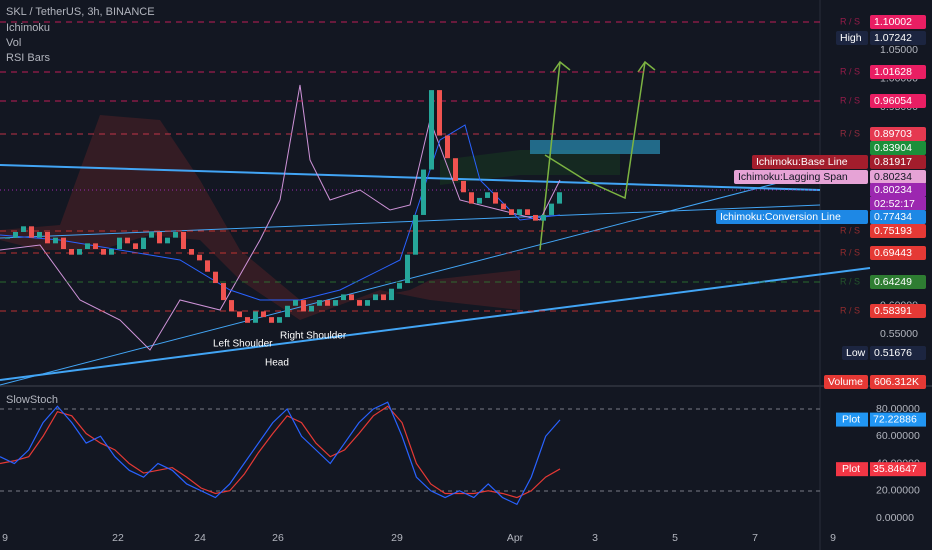 Image resolution: width=932 pixels, height=550 pixels. What do you see at coordinates (80, 12) in the screenshot?
I see `symbol: SKL / TetherUS, 3h, BINANCE` at bounding box center [80, 12].